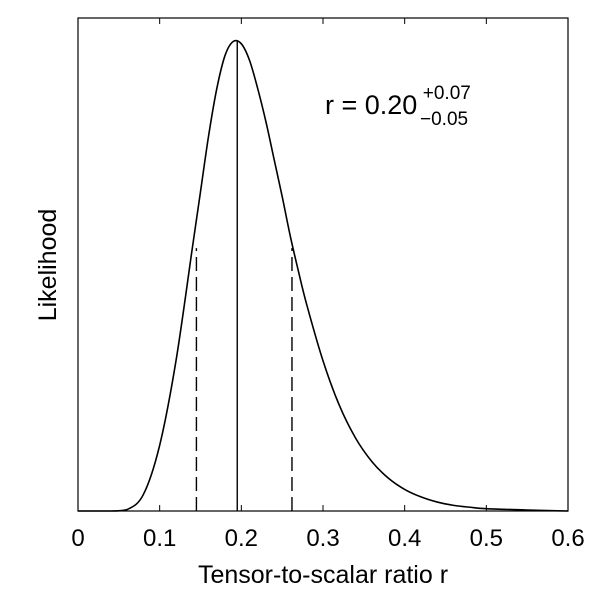  What do you see at coordinates (444, 119) in the screenshot?
I see `annotation-sub: −0.05` at bounding box center [444, 119].